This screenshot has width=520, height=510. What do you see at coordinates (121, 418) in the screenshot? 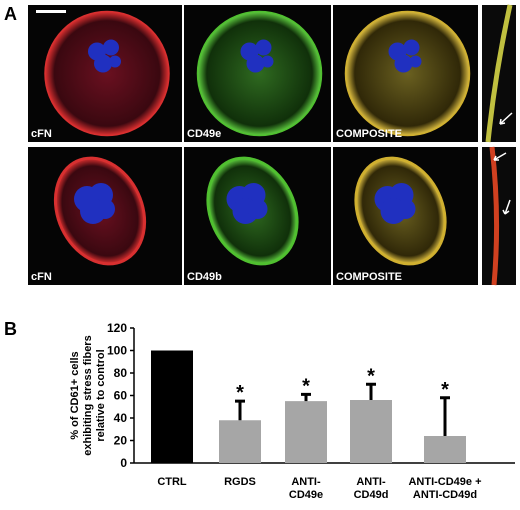
I see `y-tick-label: 40` at bounding box center [121, 418].